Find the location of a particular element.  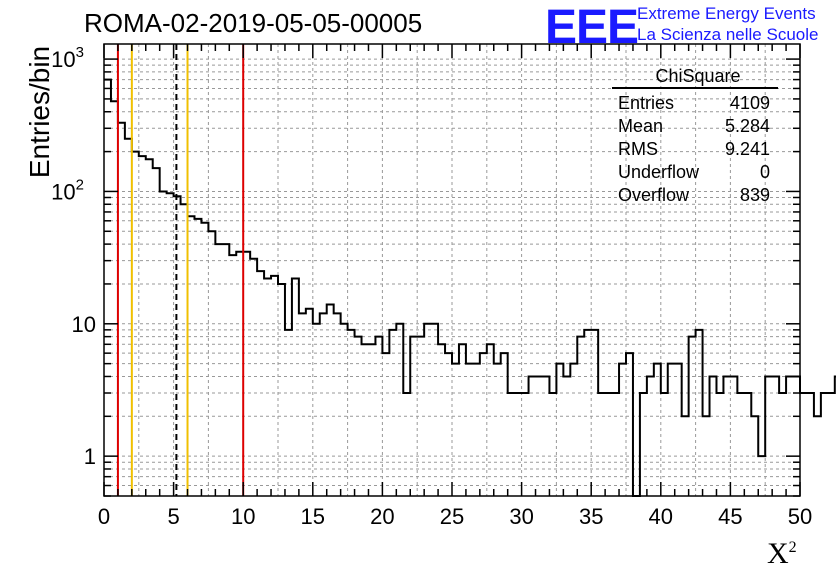

stats-title: ChiSquare is located at coordinates (698, 76).